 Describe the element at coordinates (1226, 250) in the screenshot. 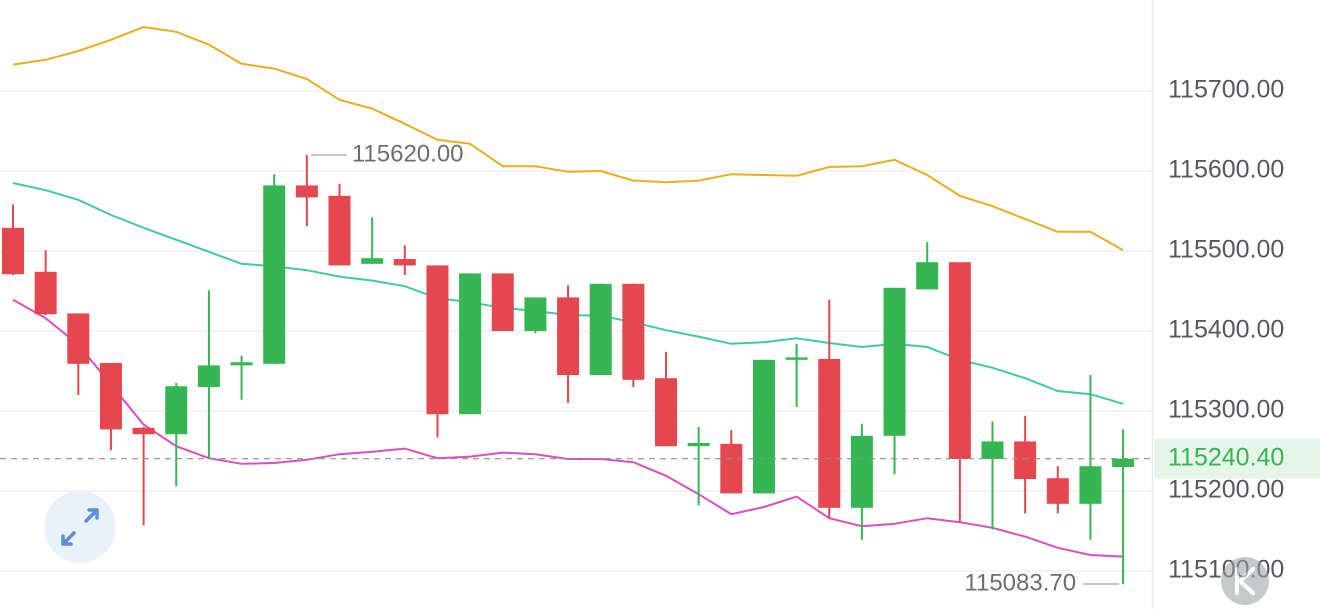

I see `y-tick-label: 115500.00` at that location.